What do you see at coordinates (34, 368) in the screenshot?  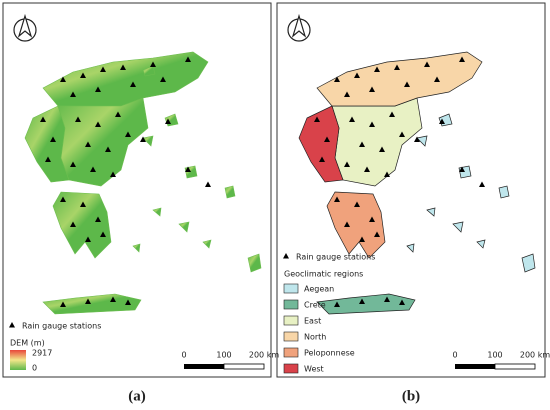 I see `legend-label: 0` at bounding box center [34, 368].